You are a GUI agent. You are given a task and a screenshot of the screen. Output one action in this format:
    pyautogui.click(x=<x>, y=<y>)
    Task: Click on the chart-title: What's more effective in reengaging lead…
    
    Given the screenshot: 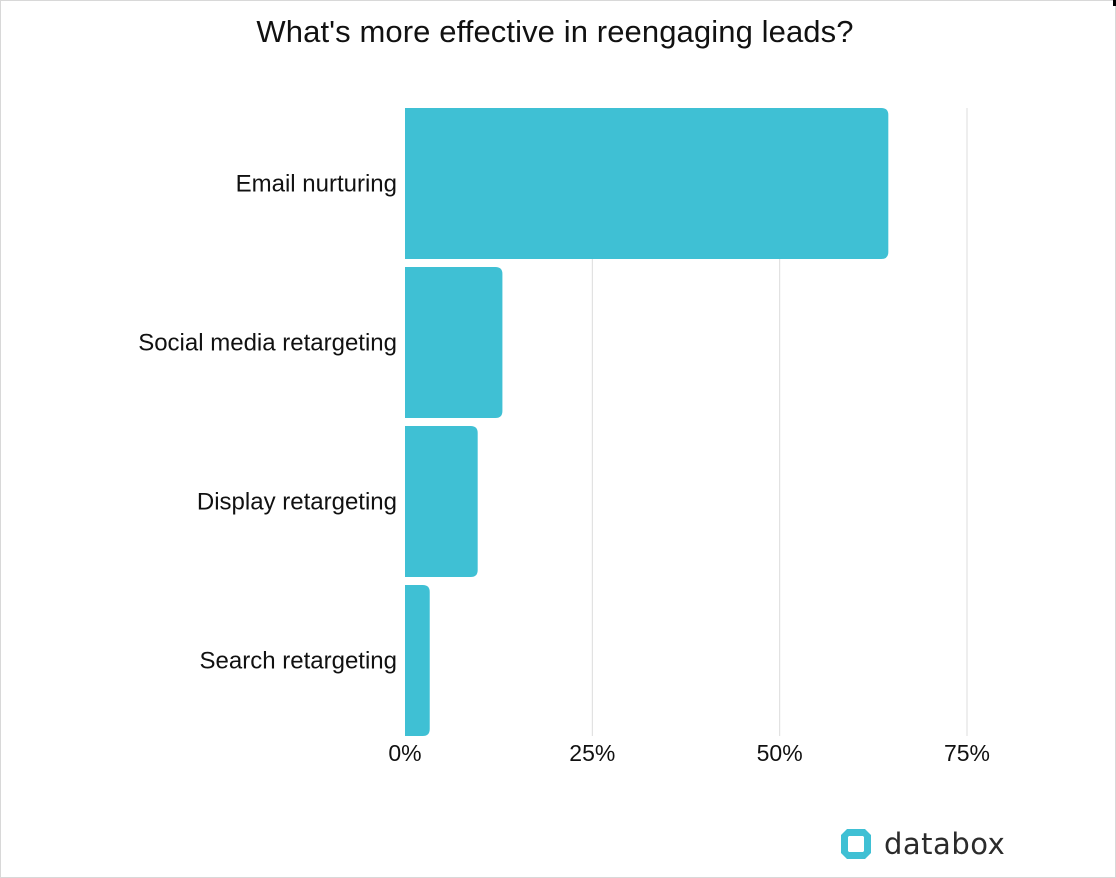 What is the action you would take?
    pyautogui.click(x=555, y=31)
    